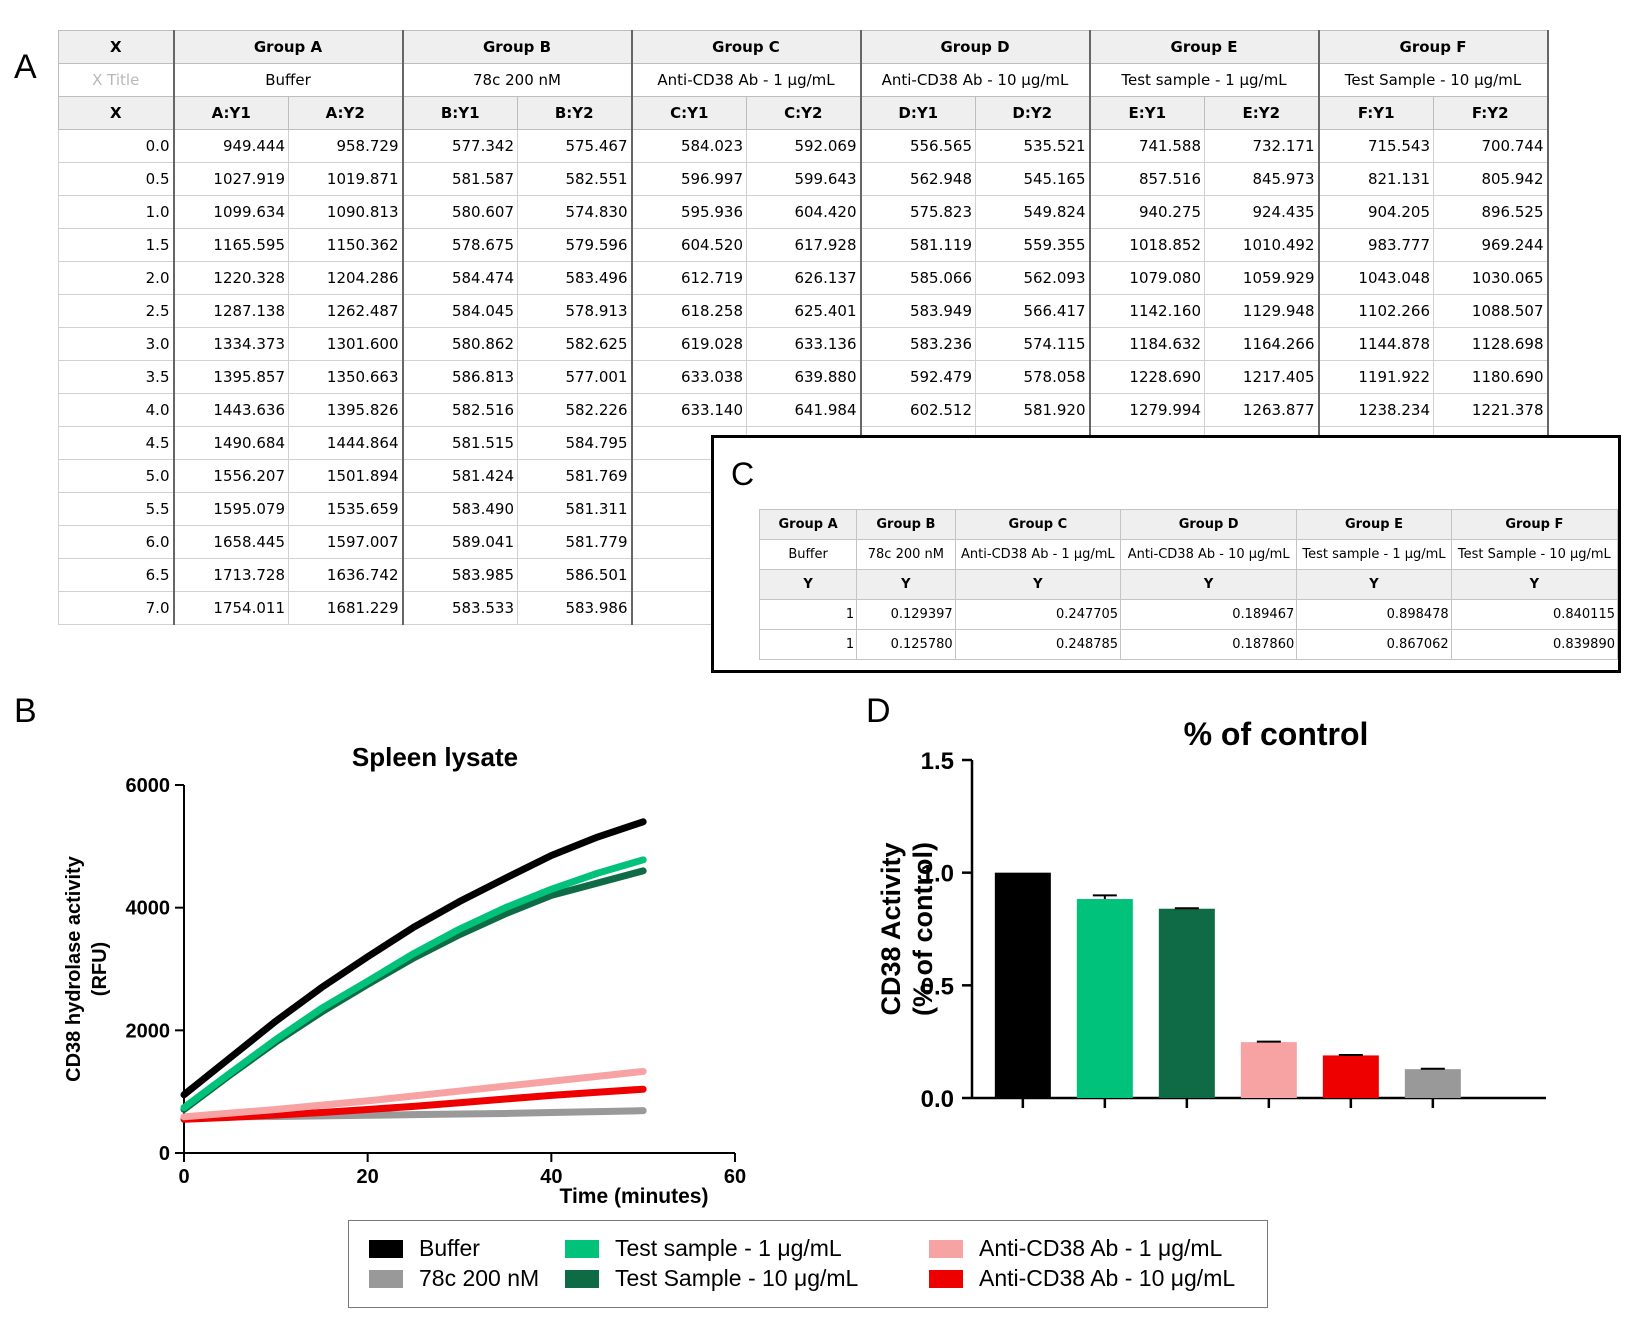 The height and width of the screenshot is (1317, 1650). I want to click on table-a-group-title: Buffer, so click(288, 80).